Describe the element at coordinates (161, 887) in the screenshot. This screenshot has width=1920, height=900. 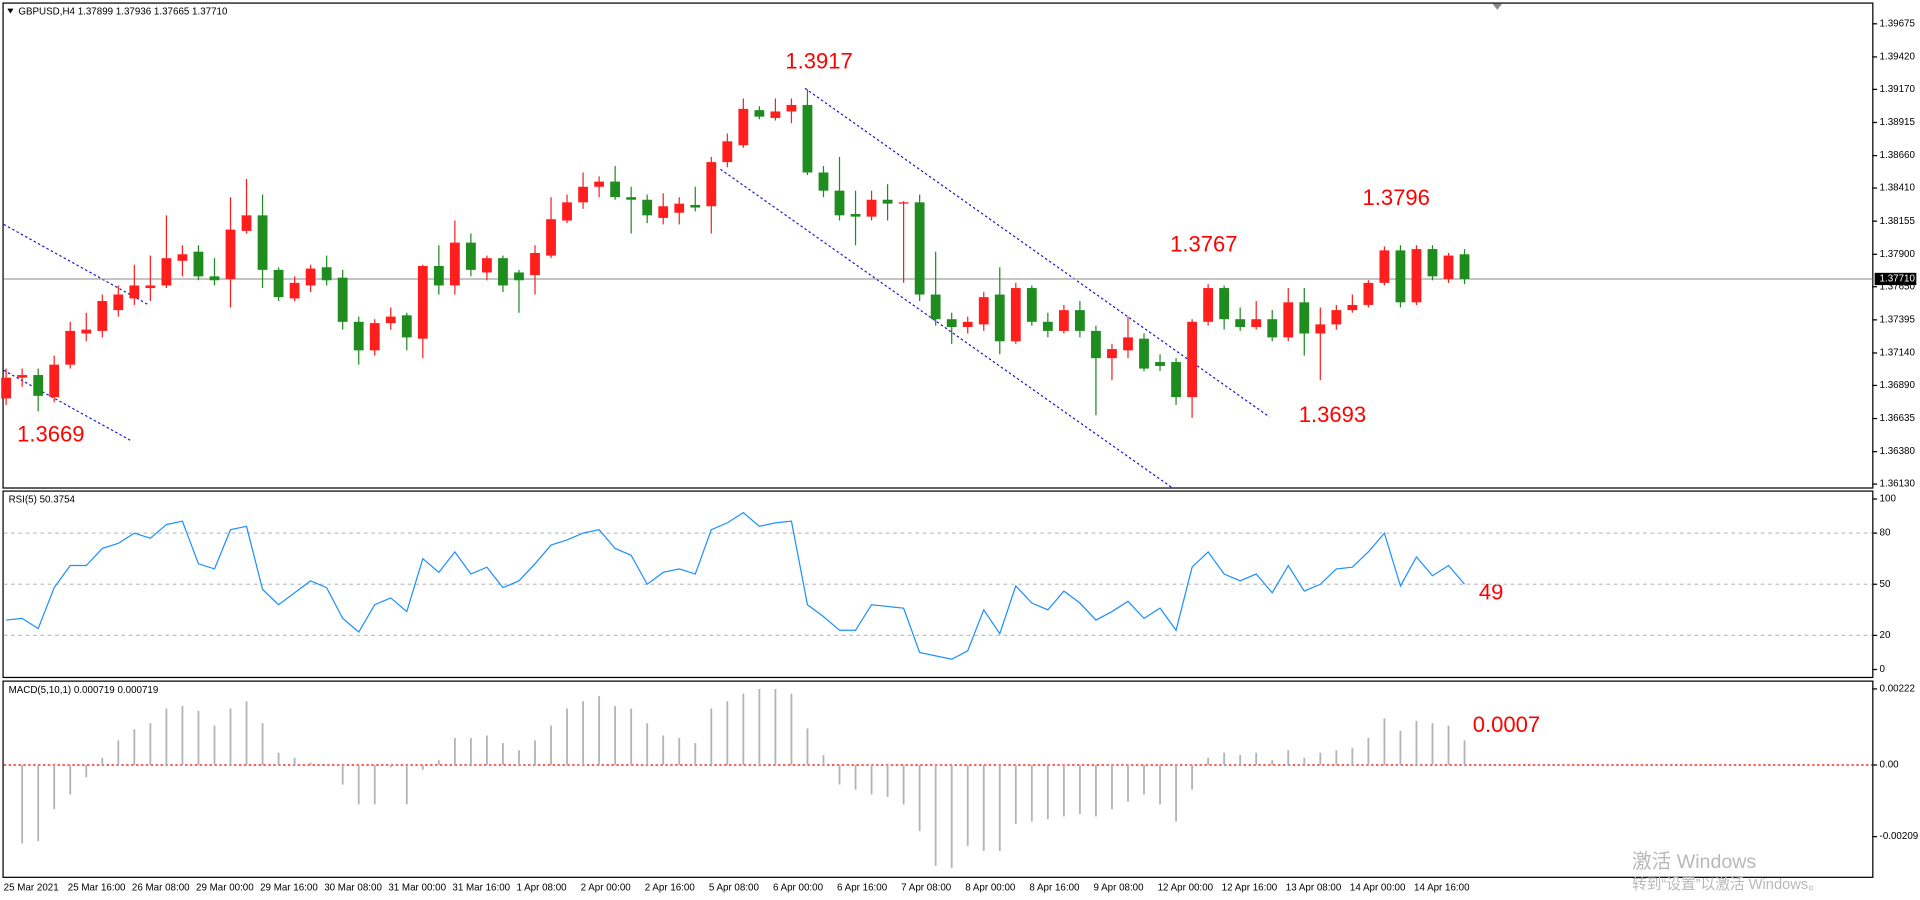
I see `x-tick-label: 26 Mar 08:00` at that location.